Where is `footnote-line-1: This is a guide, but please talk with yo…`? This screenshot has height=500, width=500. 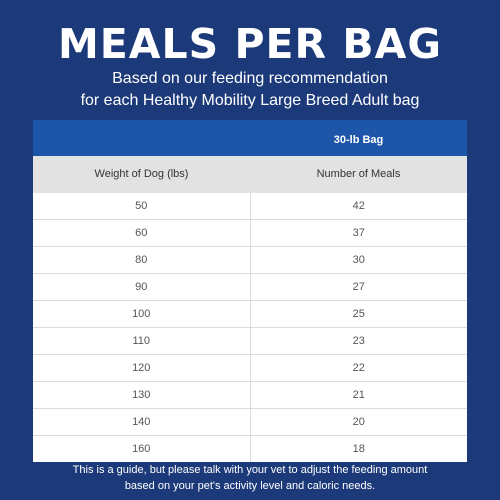 footnote-line-1: This is a guide, but please talk with yo… is located at coordinates (250, 470).